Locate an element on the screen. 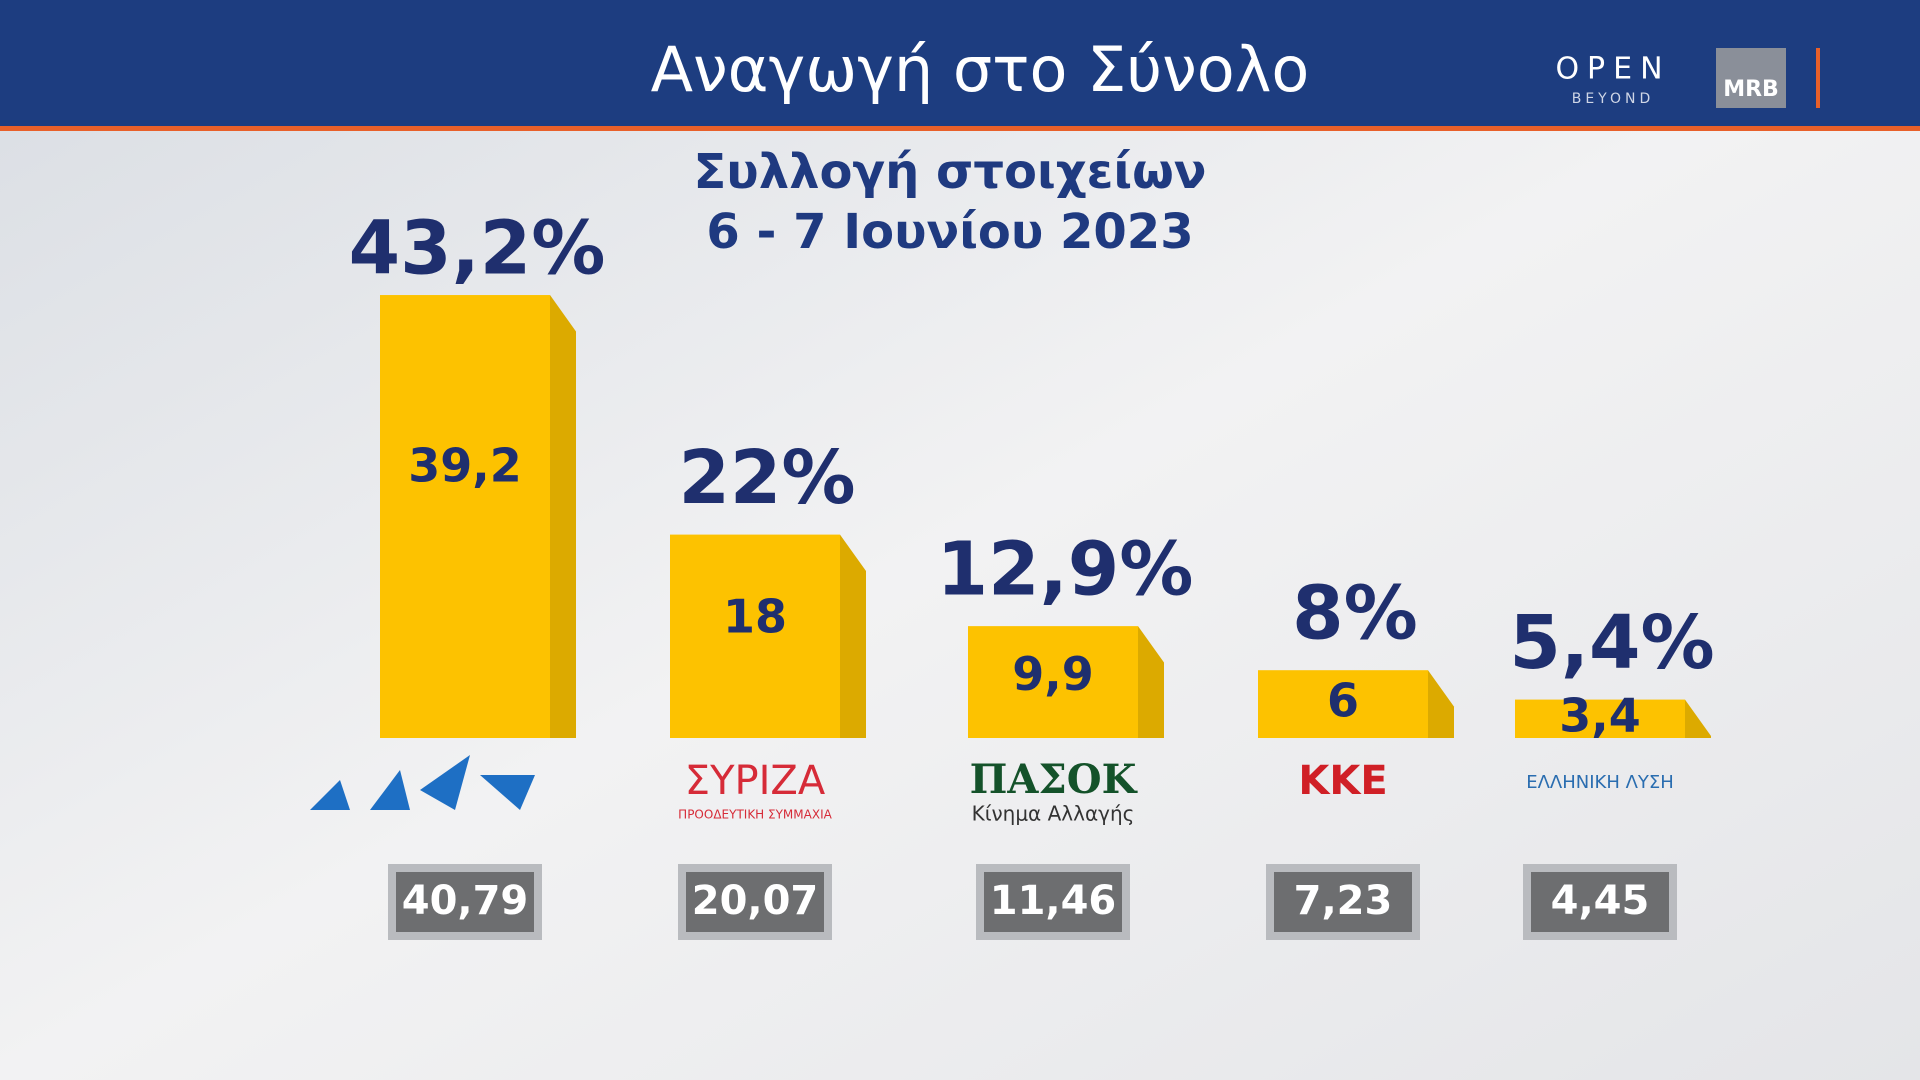  bar-value-label: 9,9 is located at coordinates (1053, 674).